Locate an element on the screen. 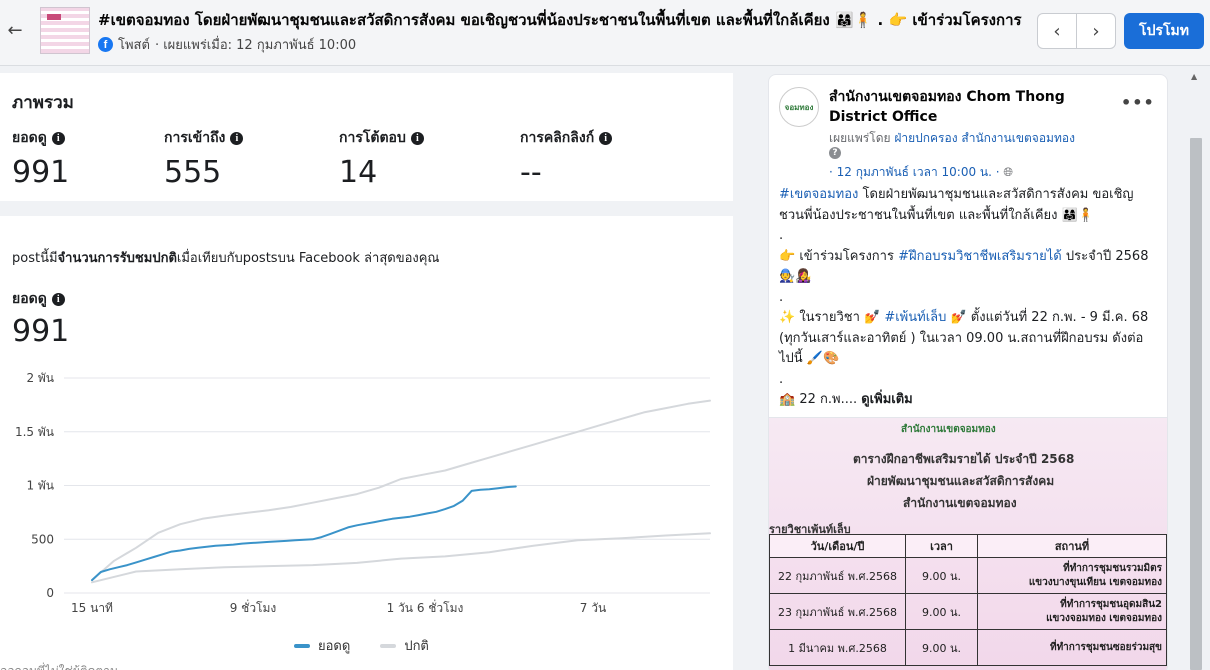  metric-value: 555 is located at coordinates (193, 172).